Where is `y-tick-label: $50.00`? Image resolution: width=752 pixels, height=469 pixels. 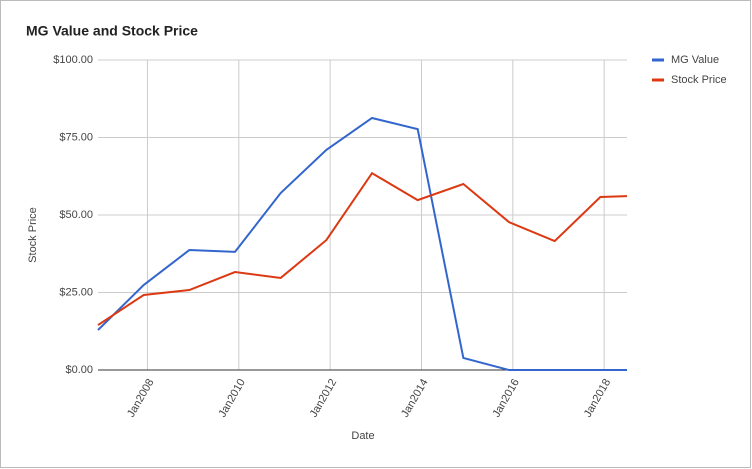
y-tick-label: $50.00 is located at coordinates (76, 215).